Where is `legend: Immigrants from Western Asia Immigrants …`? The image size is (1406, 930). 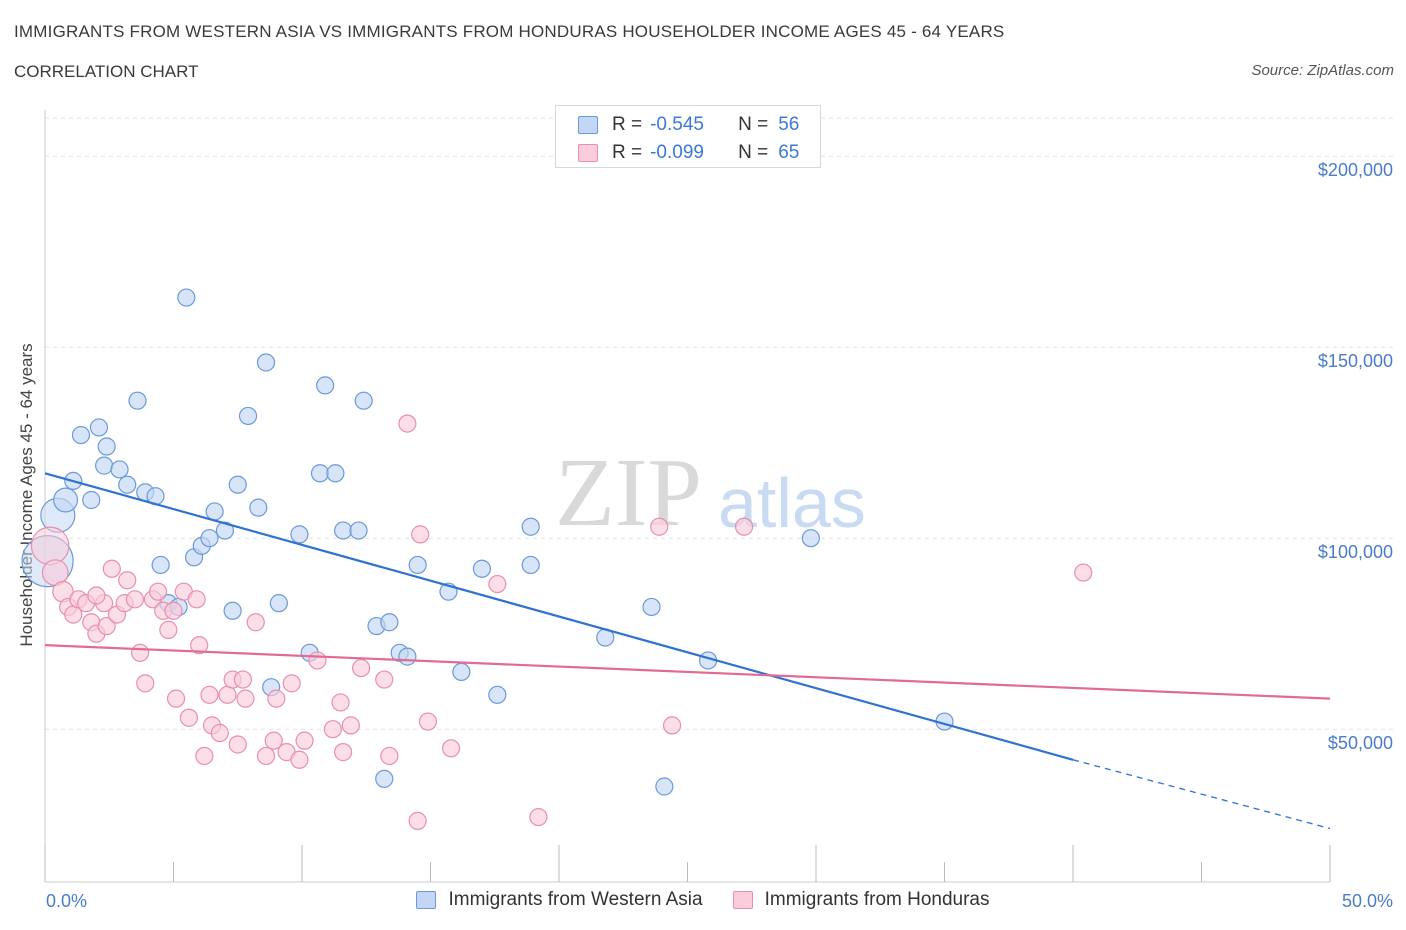
legend: Immigrants from Western Asia Immigrants … is located at coordinates (703, 900).